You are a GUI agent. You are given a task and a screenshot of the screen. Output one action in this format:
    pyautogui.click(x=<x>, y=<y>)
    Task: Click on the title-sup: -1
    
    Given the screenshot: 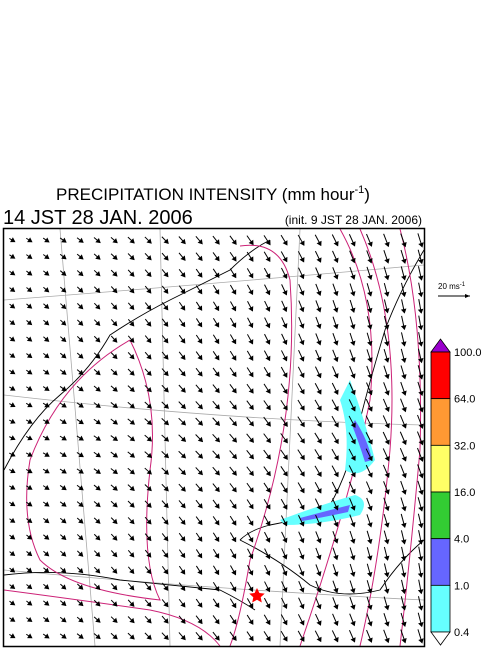 What is the action you would take?
    pyautogui.click(x=360, y=190)
    